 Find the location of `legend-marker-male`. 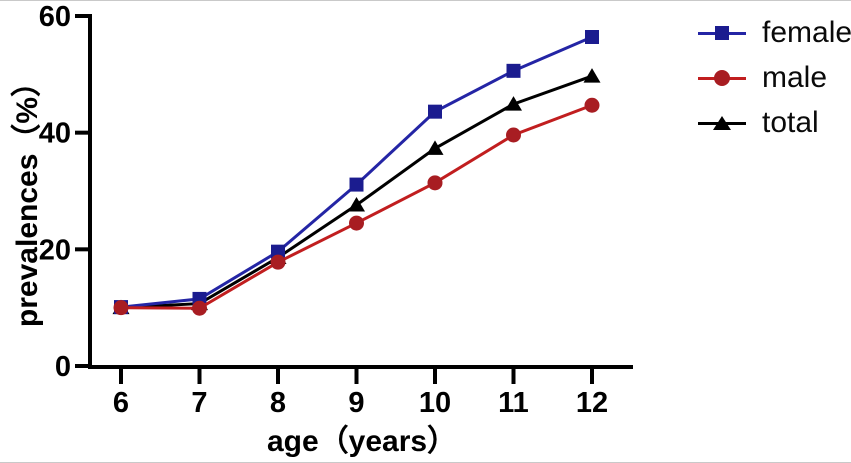

legend-marker-male is located at coordinates (722, 78).